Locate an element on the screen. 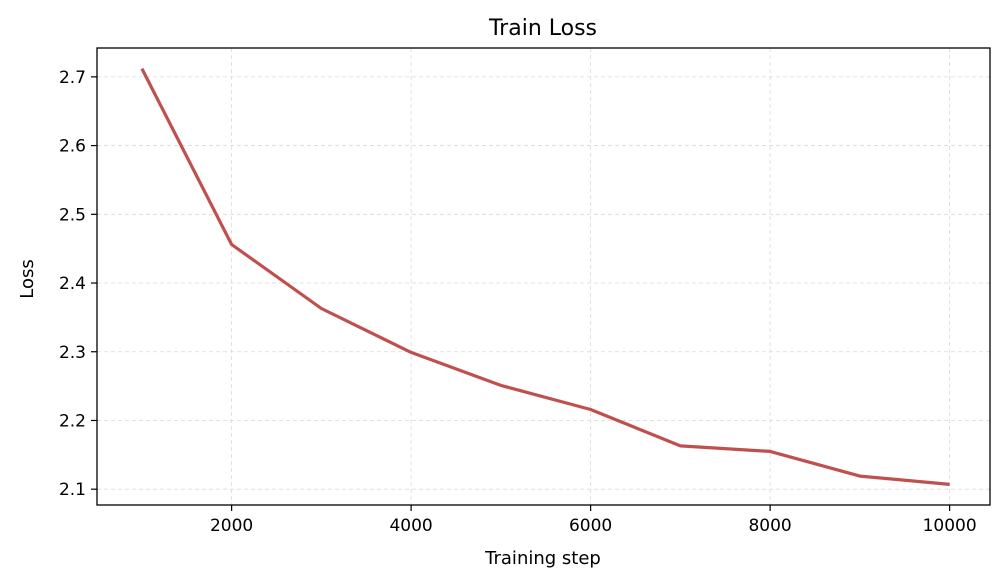  y-tick-label: 2.7 is located at coordinates (72, 78).